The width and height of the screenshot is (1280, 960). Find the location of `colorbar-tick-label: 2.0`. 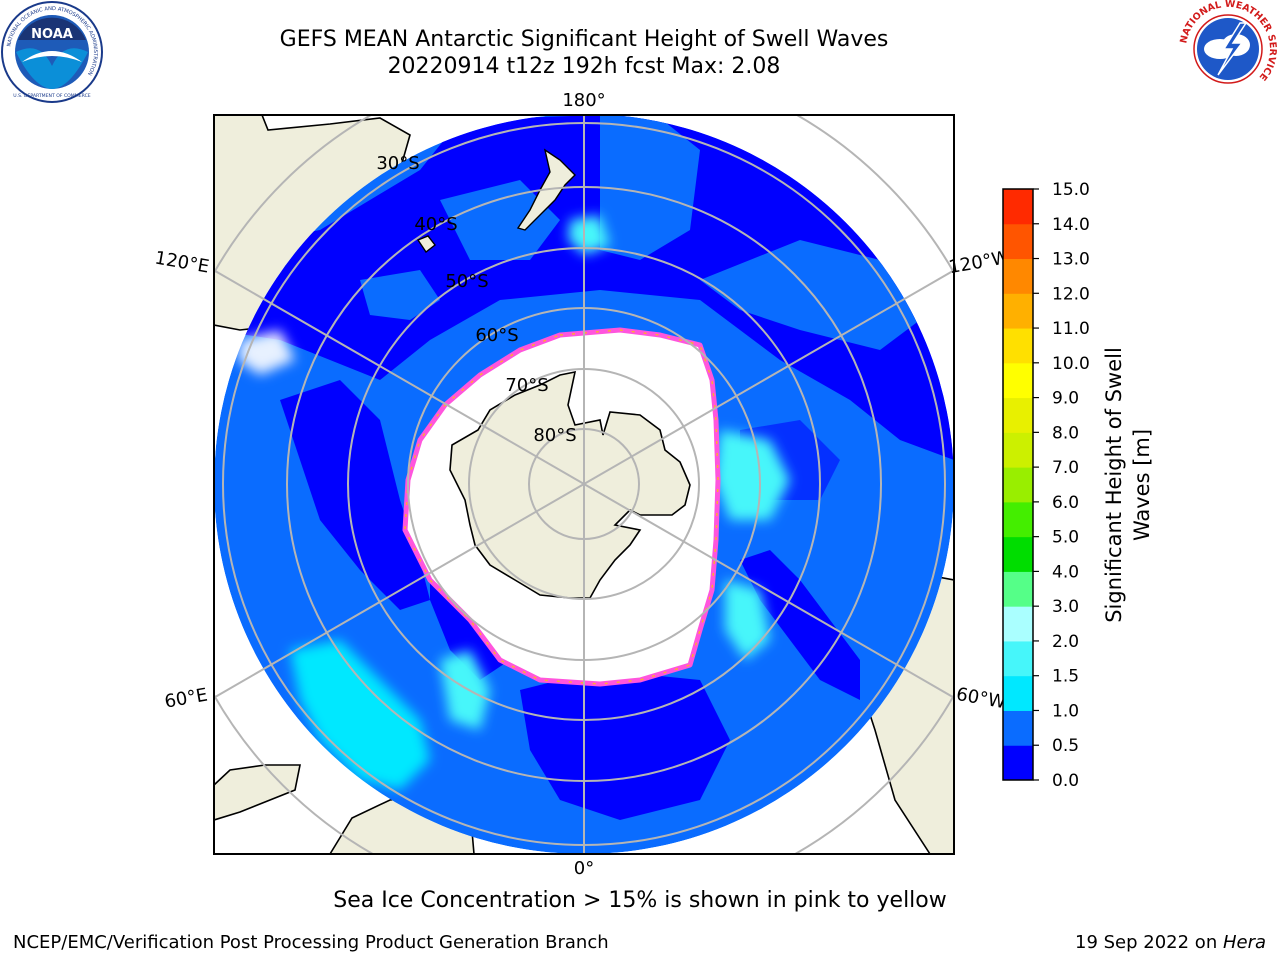

colorbar-tick-label: 2.0 is located at coordinates (1065, 642).